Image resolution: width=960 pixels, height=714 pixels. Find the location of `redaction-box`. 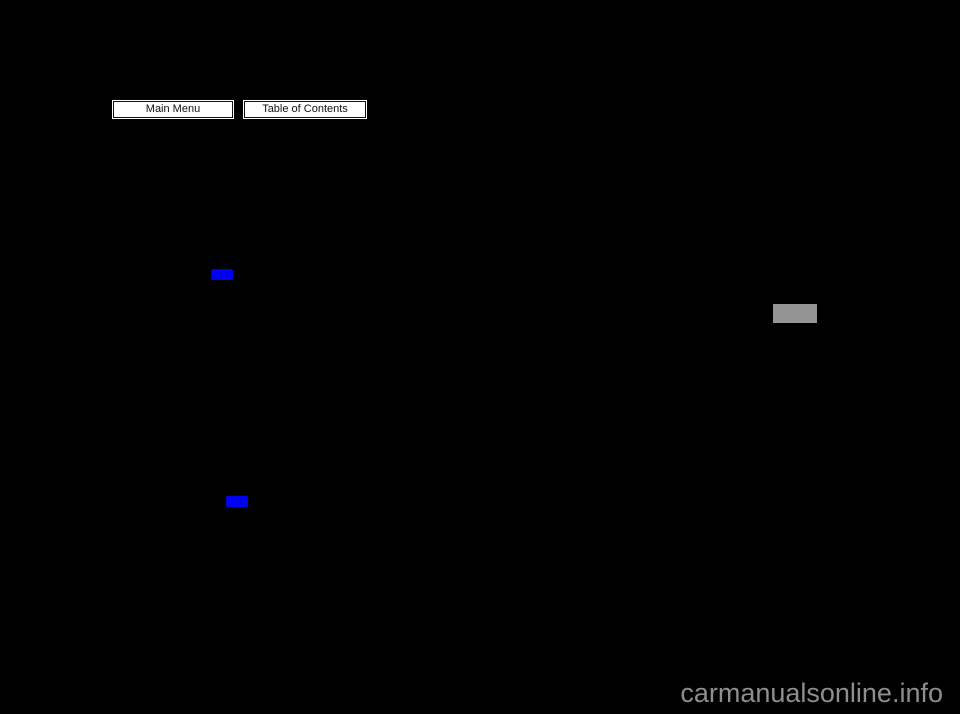

redaction-box is located at coordinates (795, 313).